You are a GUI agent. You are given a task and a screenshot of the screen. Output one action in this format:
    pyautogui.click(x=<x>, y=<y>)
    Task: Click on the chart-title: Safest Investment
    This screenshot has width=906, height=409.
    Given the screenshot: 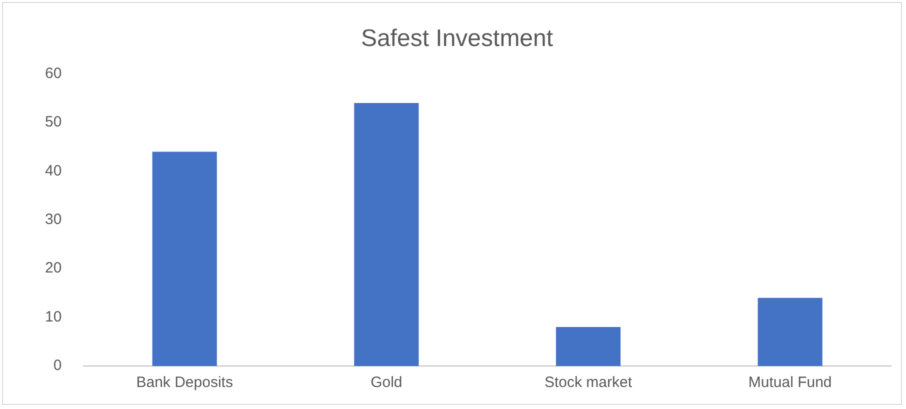 What is the action you would take?
    pyautogui.click(x=457, y=38)
    